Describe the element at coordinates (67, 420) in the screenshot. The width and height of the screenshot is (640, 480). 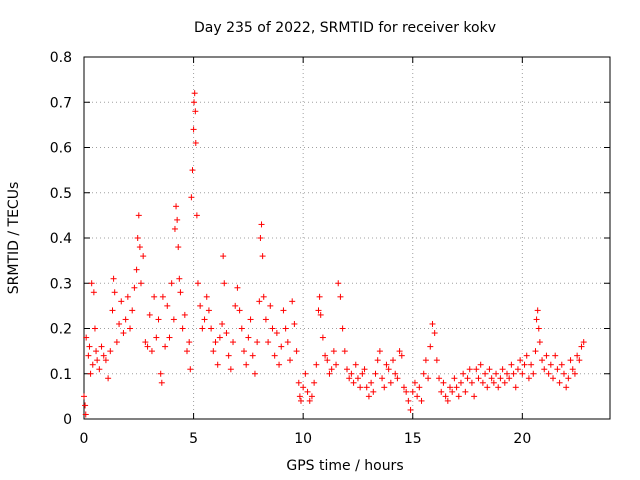
I see `y-tick-label: 0` at that location.